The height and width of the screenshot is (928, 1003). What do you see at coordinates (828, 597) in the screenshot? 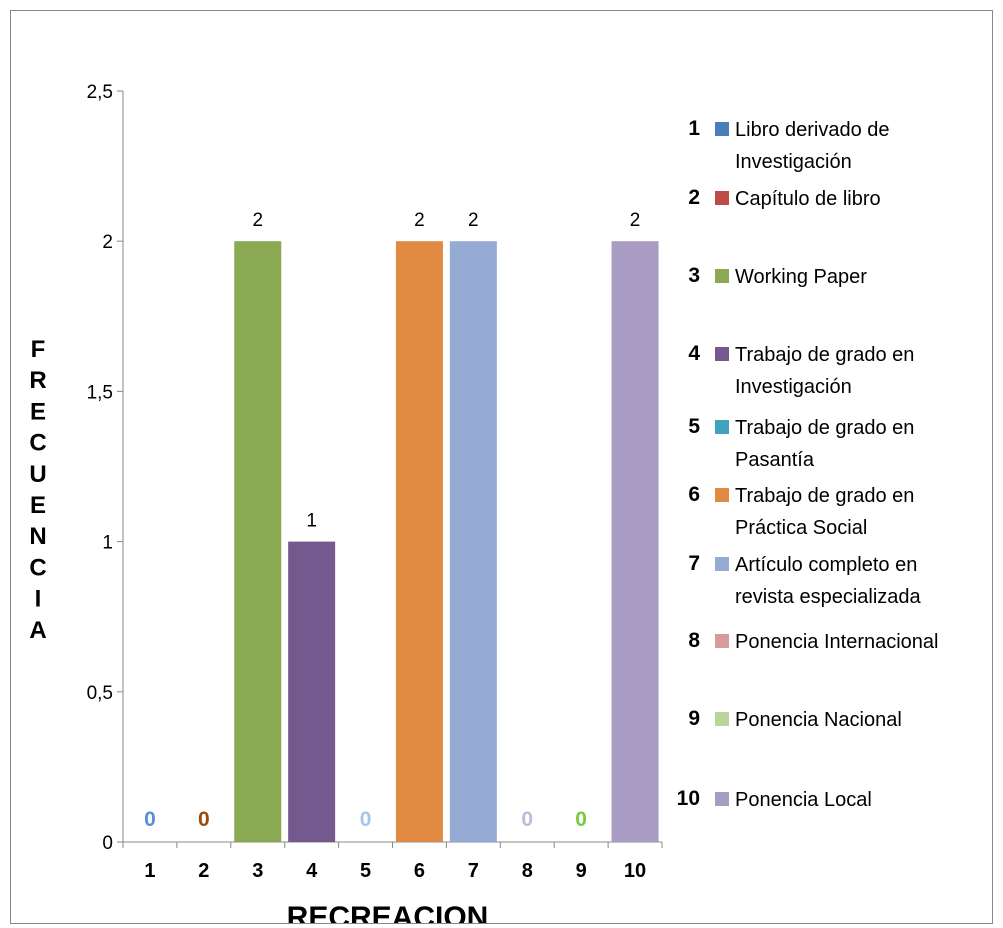
I see `legend-label: revista especializada` at bounding box center [828, 597].